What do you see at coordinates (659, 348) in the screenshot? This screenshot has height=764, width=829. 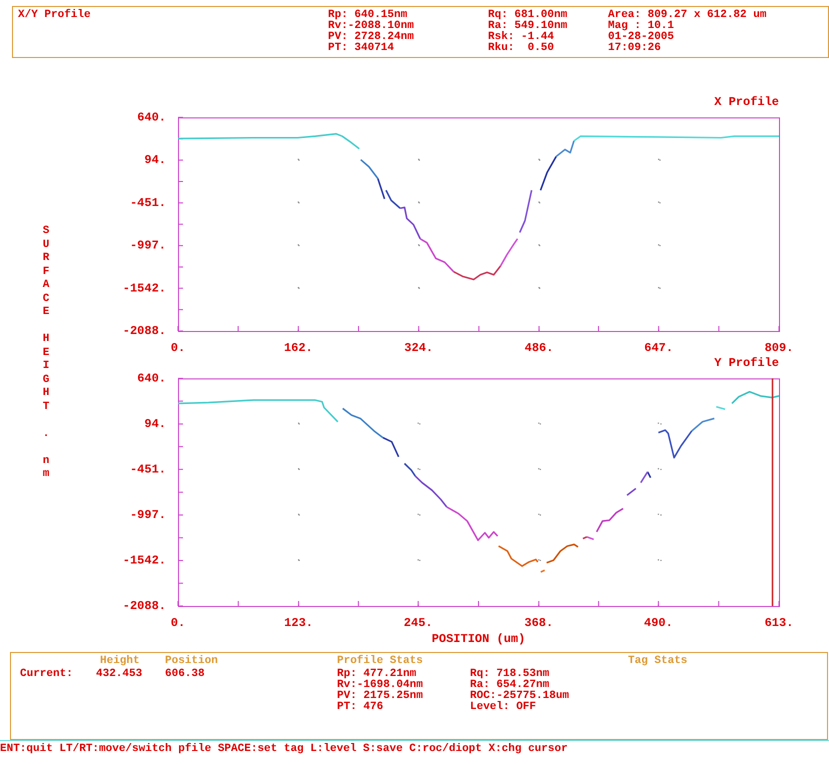 I see `x-tick-label: 647.` at bounding box center [659, 348].